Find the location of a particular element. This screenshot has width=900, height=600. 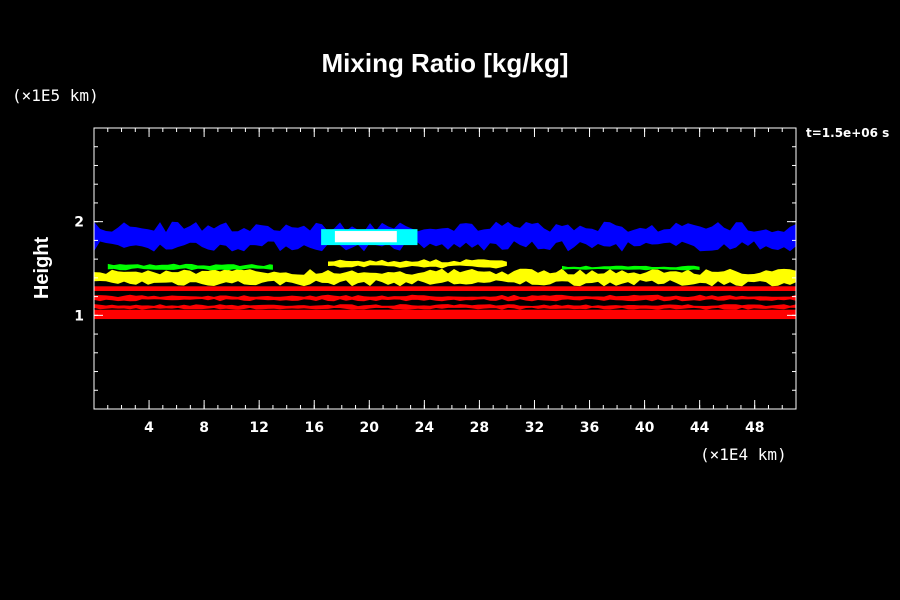

x-tick-label: 16 is located at coordinates (313, 428).